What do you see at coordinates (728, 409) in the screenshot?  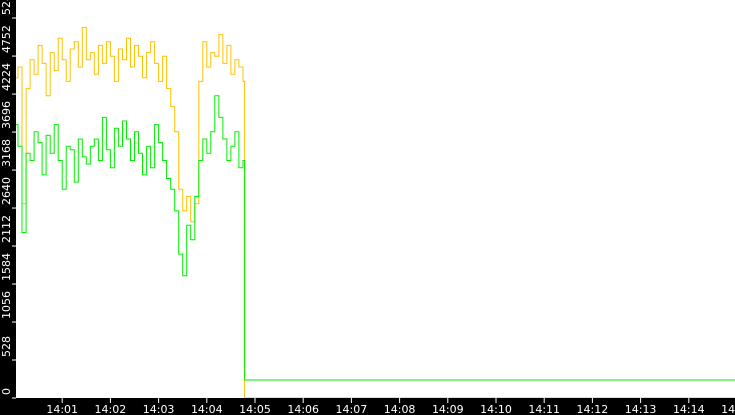 I see `x-tick-label: 14:15` at bounding box center [728, 409].